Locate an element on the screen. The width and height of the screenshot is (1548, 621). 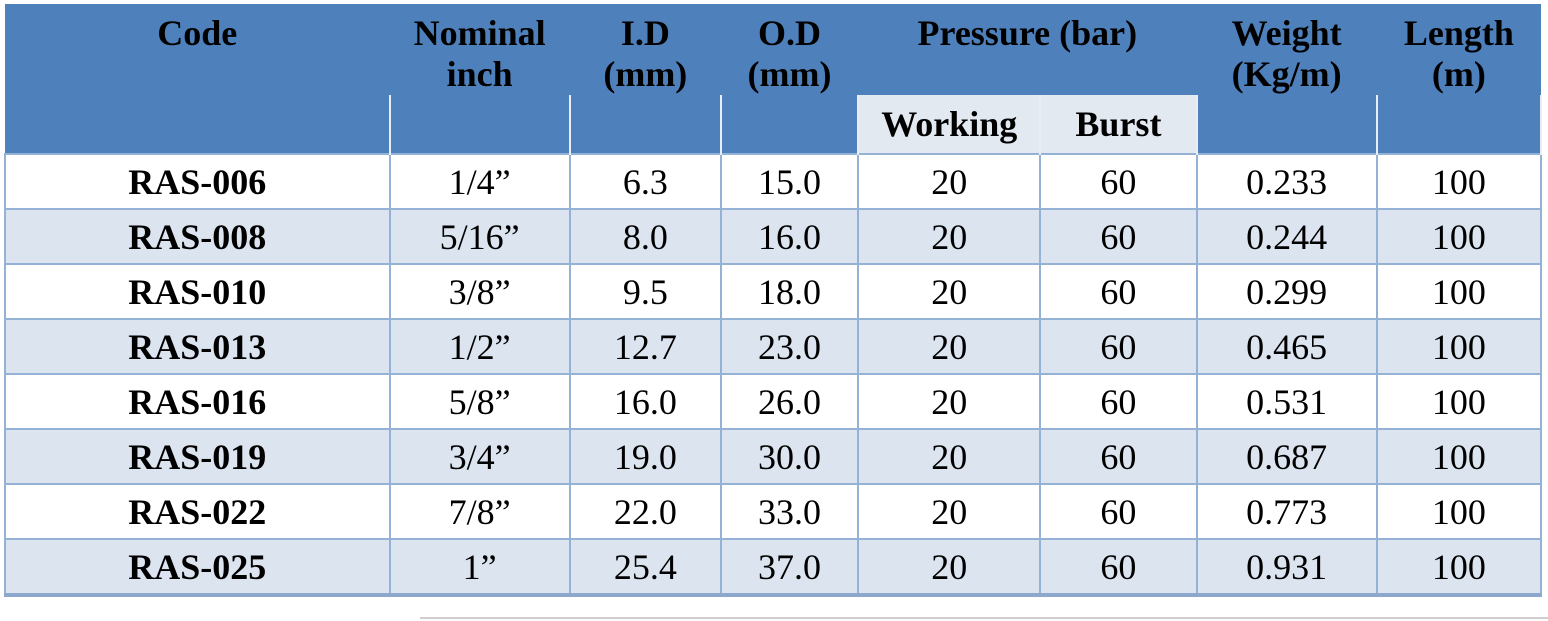
cell-od-mm: 30.0 is located at coordinates (789, 456).